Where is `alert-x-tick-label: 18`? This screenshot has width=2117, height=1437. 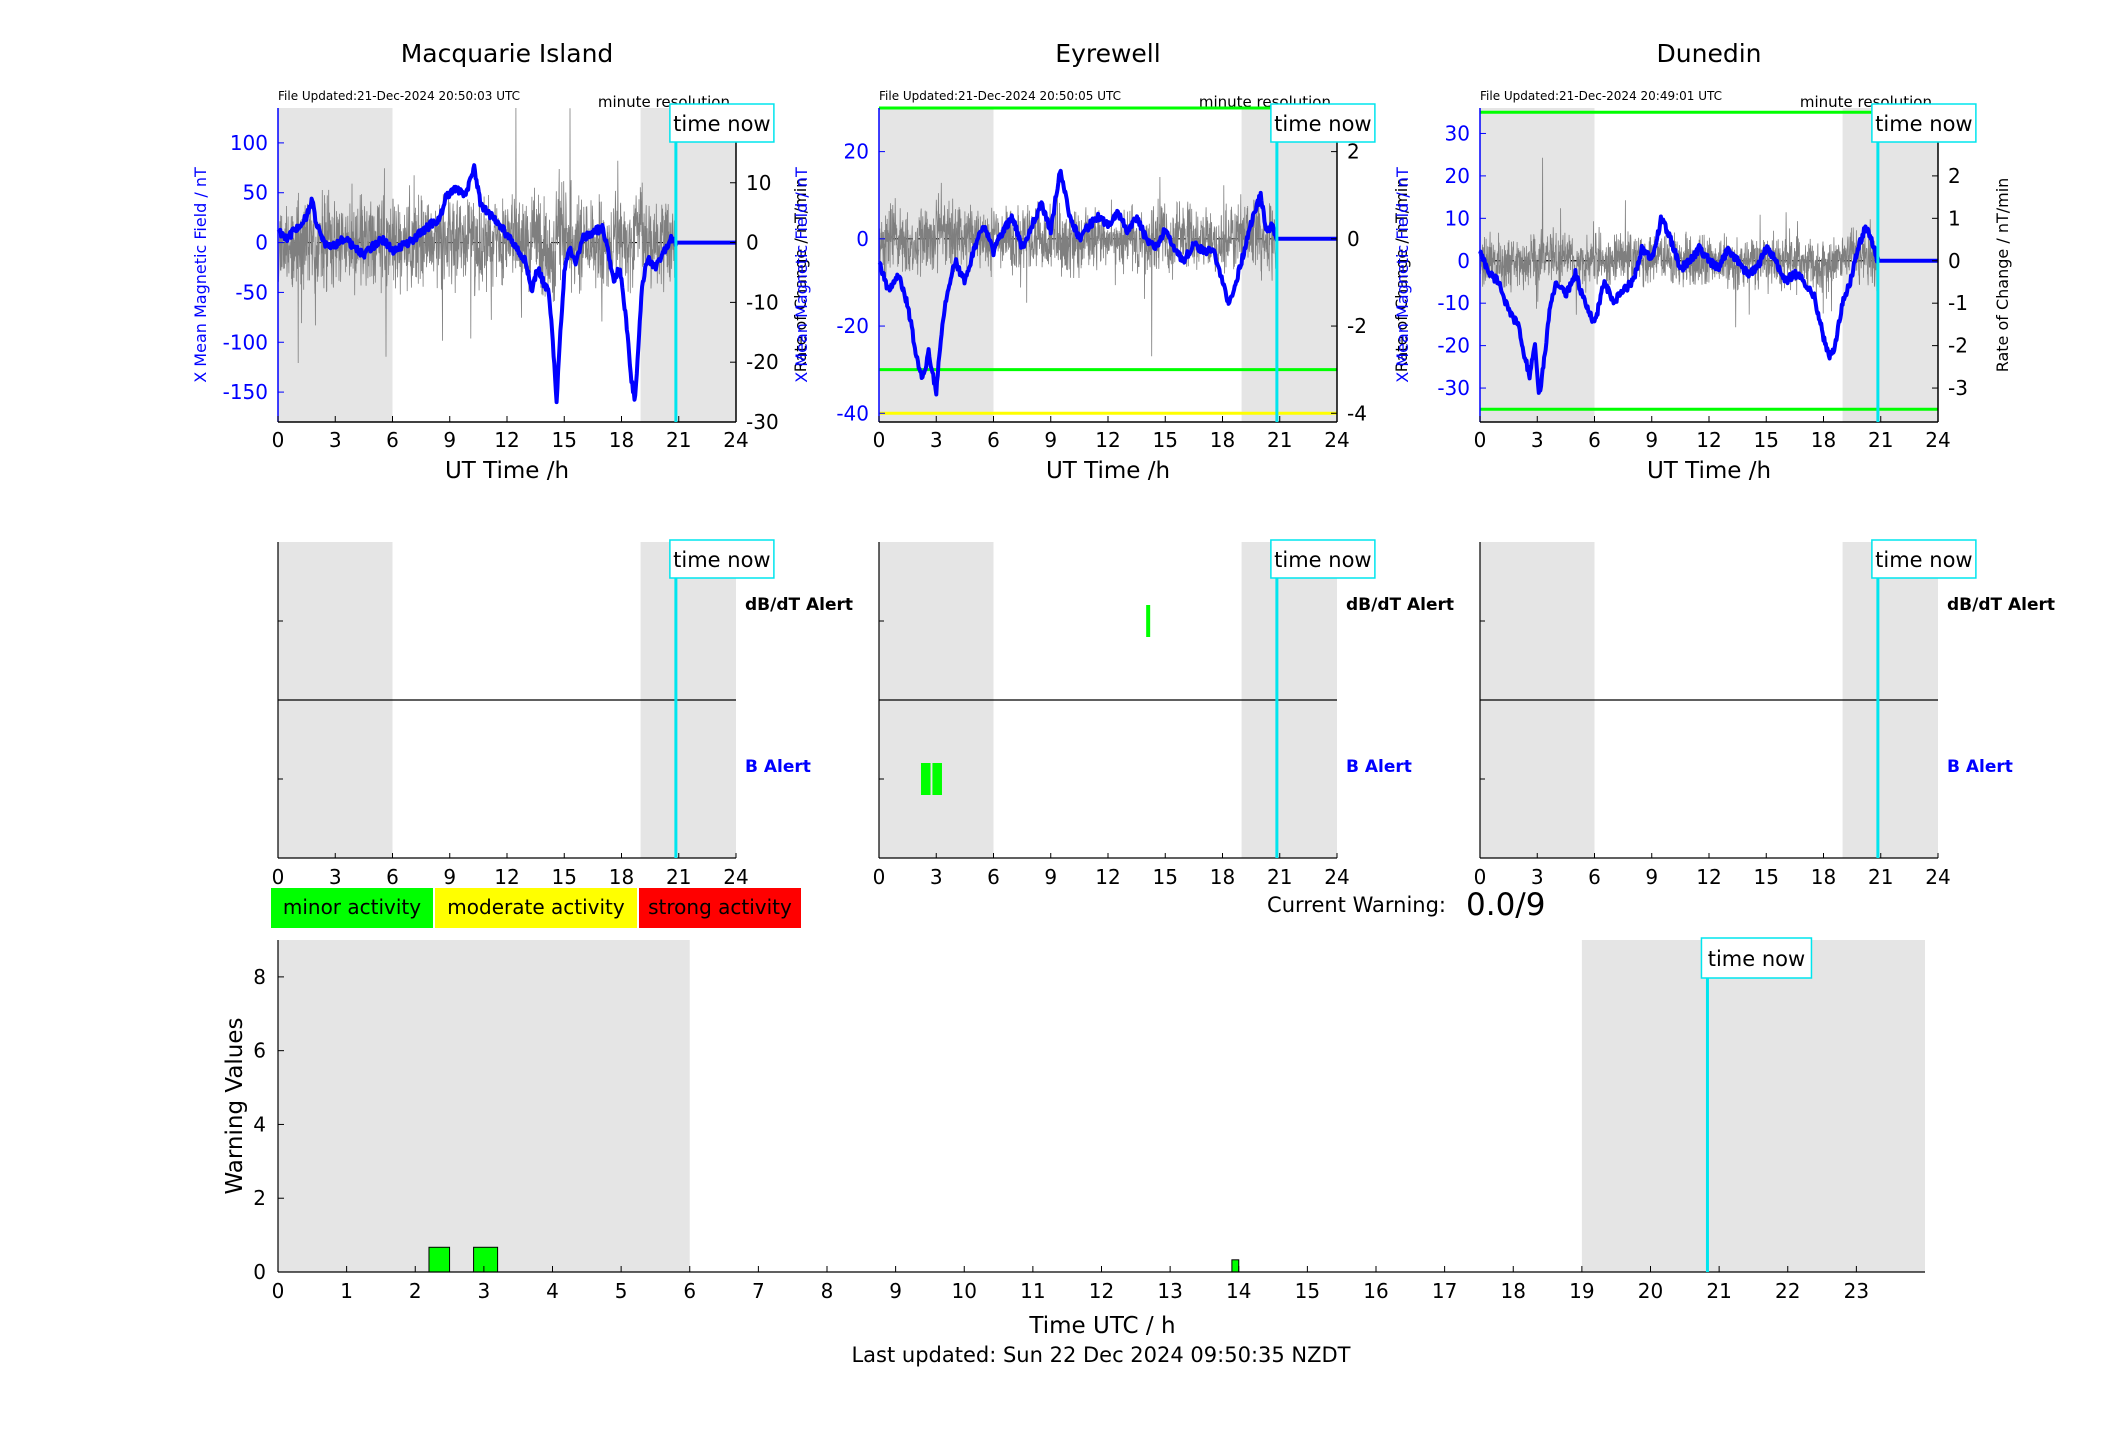
alert-x-tick-label: 18 is located at coordinates (621, 877).